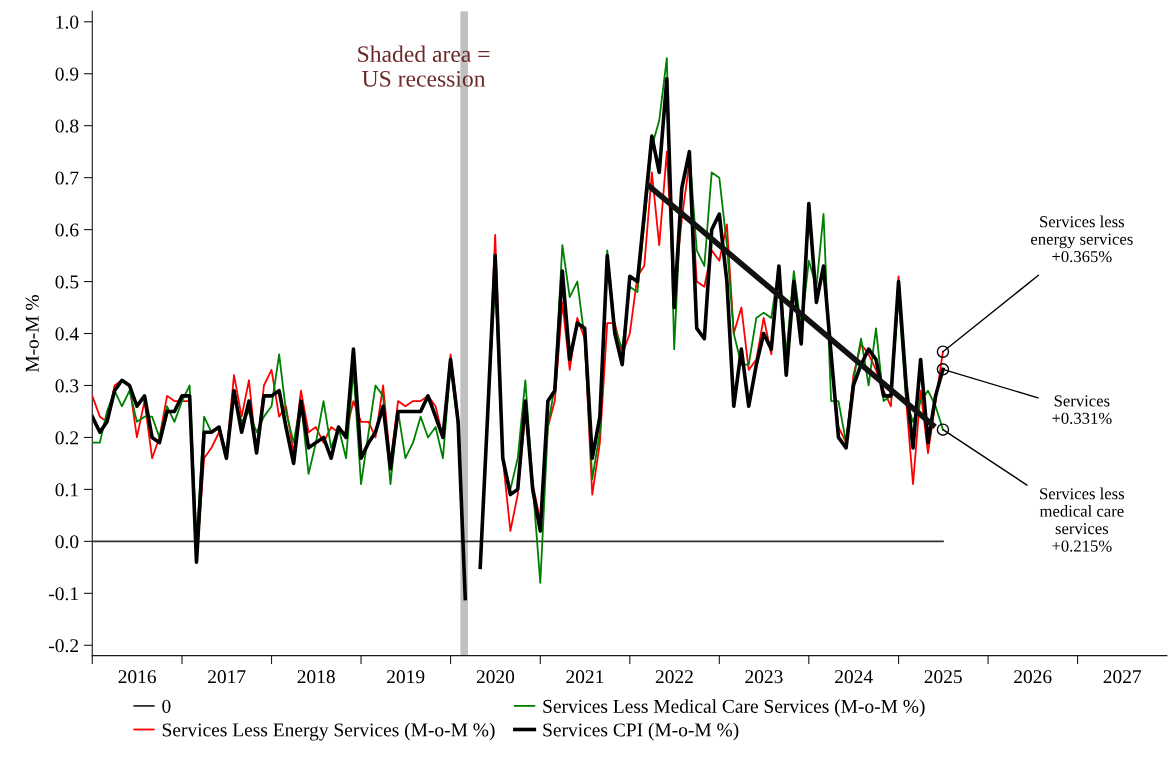 Image resolution: width=1168 pixels, height=758 pixels. Describe the element at coordinates (764, 677) in the screenshot. I see `x-tick-label: 2023` at that location.